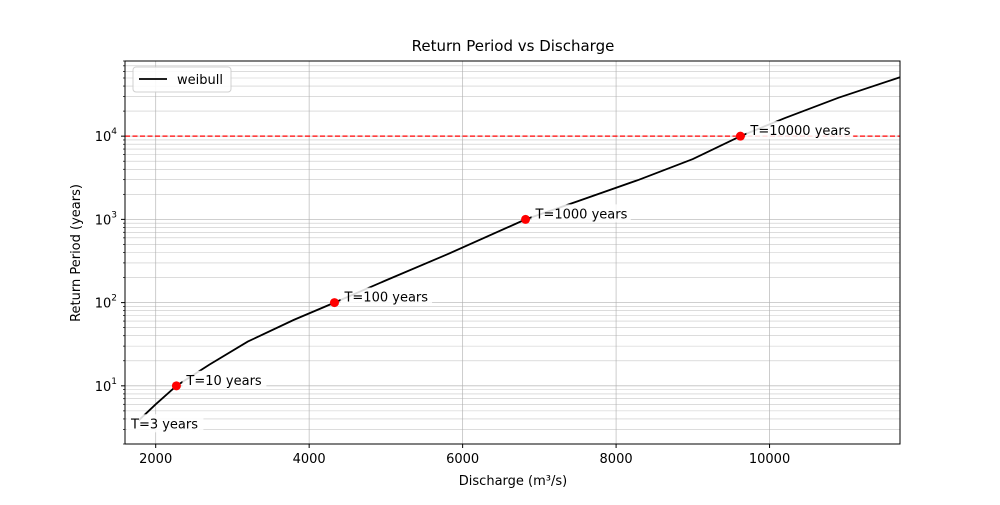 The height and width of the screenshot is (505, 1000). Describe the element at coordinates (769, 459) in the screenshot. I see `x-tick-label: 10000` at that location.